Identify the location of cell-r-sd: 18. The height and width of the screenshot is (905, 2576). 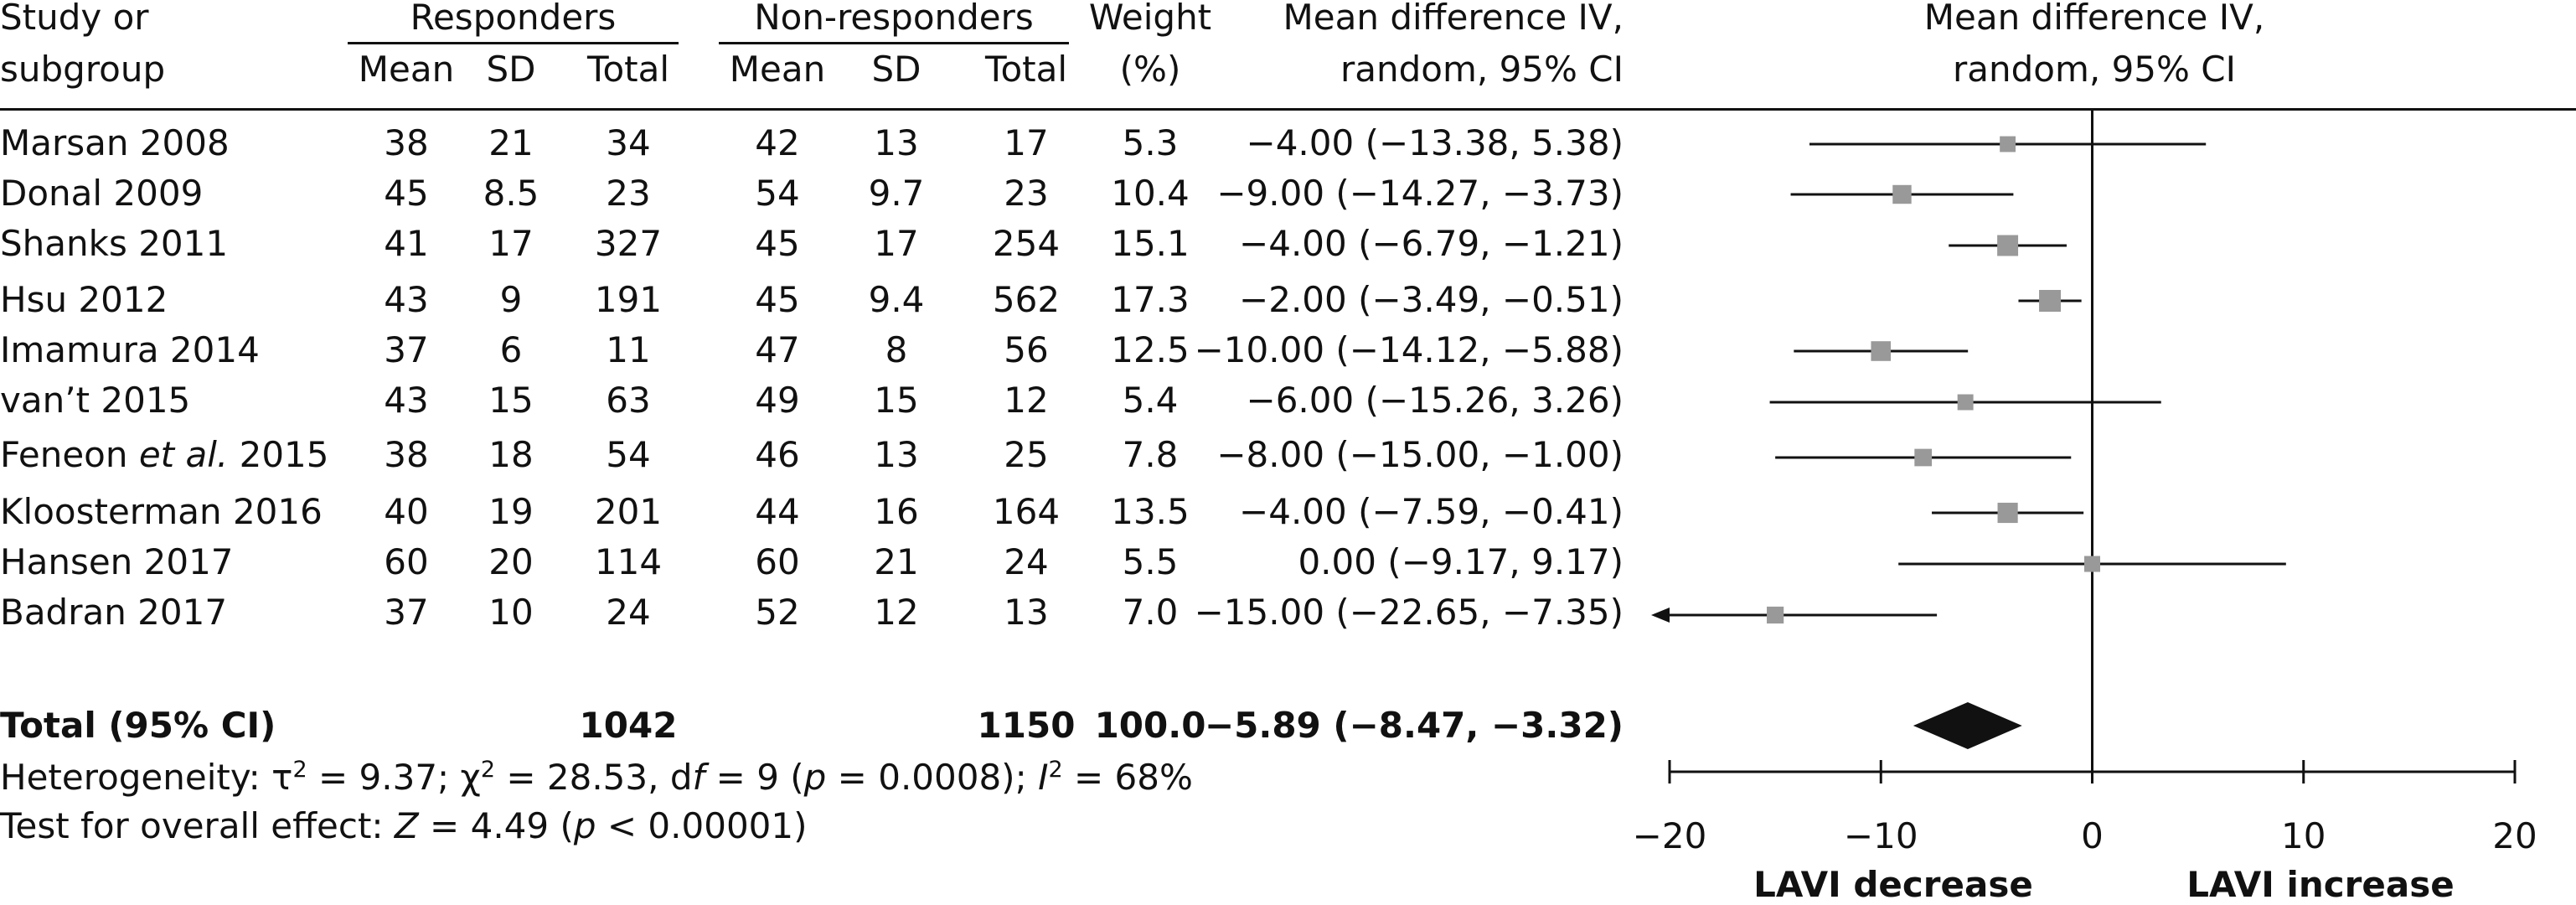
(511, 454).